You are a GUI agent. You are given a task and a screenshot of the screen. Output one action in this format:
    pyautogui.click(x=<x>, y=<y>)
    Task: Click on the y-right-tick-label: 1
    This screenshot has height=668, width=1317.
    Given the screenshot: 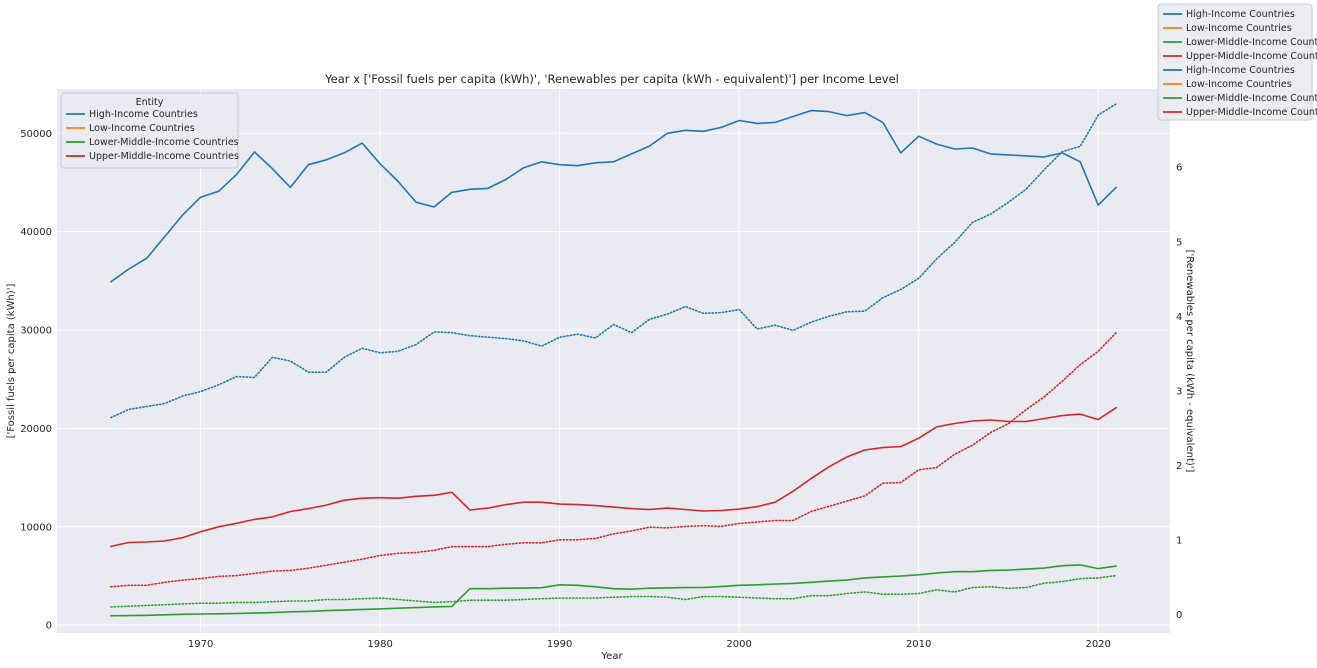 What is the action you would take?
    pyautogui.click(x=1179, y=540)
    